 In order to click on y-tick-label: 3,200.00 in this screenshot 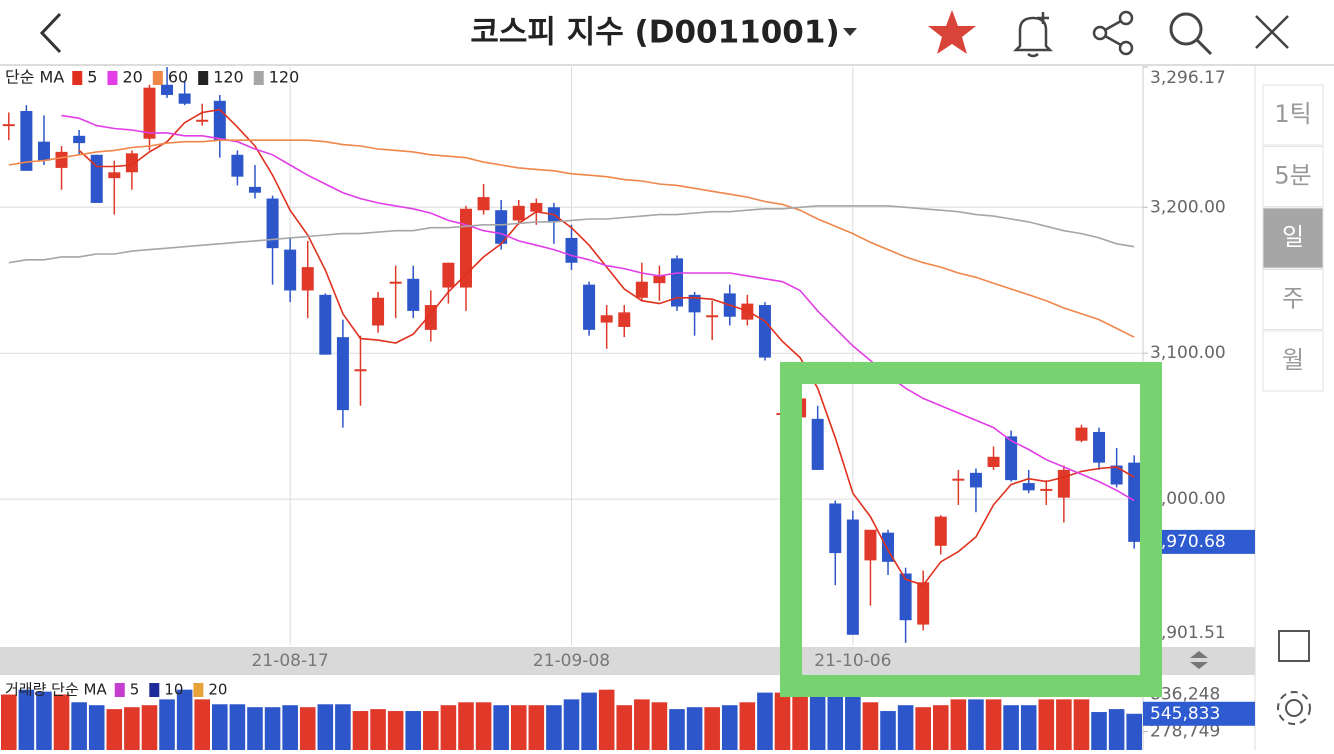, I will do `click(1188, 207)`.